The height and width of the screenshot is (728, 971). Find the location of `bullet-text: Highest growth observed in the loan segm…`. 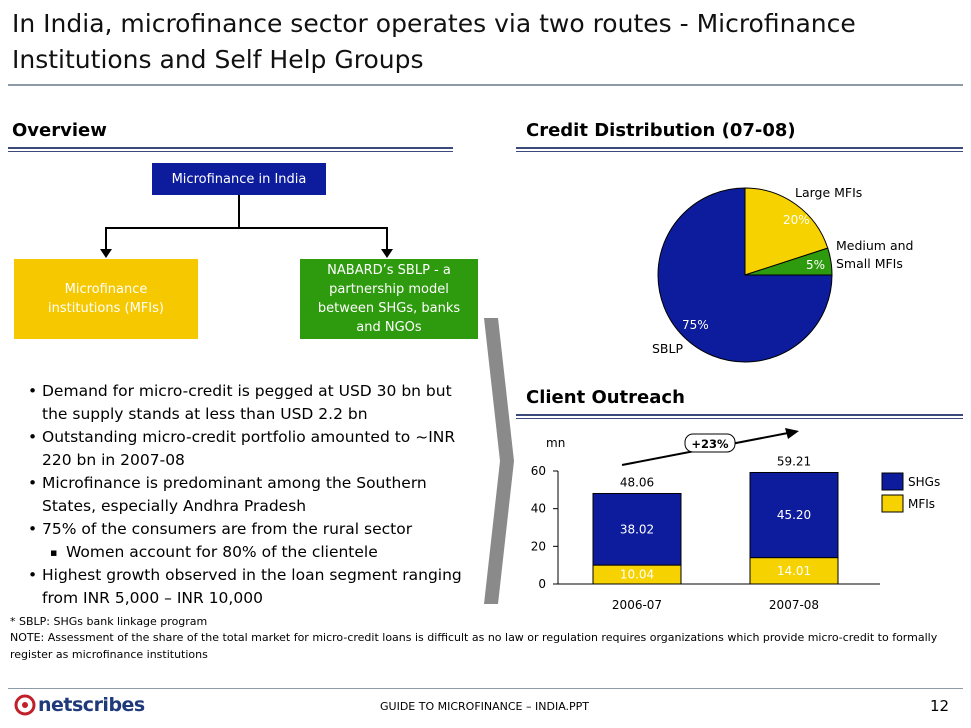

bullet-text: Highest growth observed in the loan segm… is located at coordinates (252, 586).